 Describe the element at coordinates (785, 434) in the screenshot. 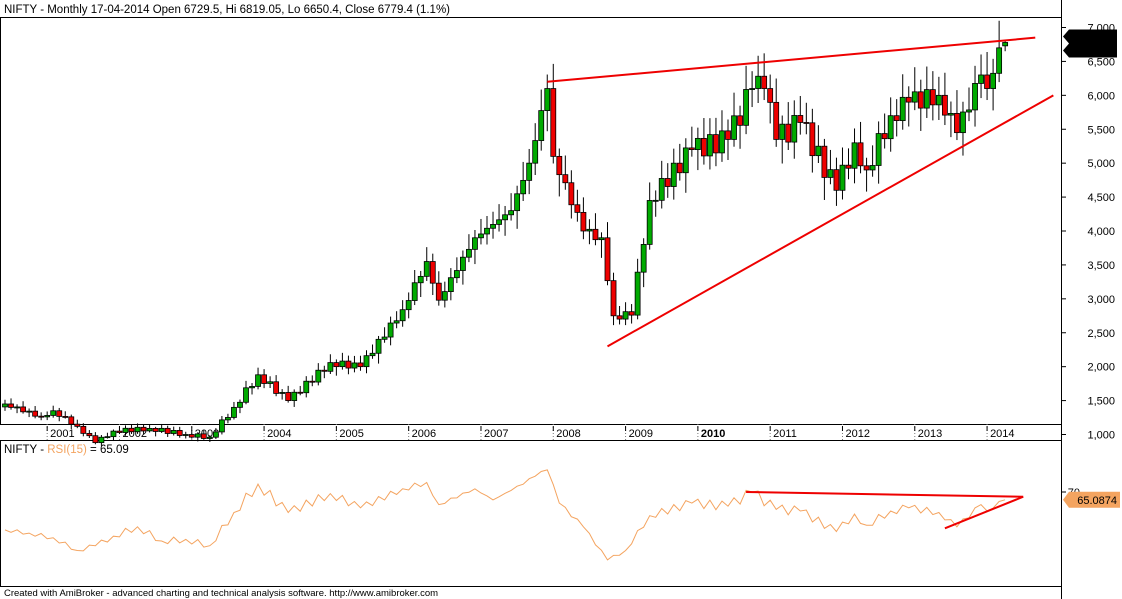

I see `x-tick-label: 2011` at that location.